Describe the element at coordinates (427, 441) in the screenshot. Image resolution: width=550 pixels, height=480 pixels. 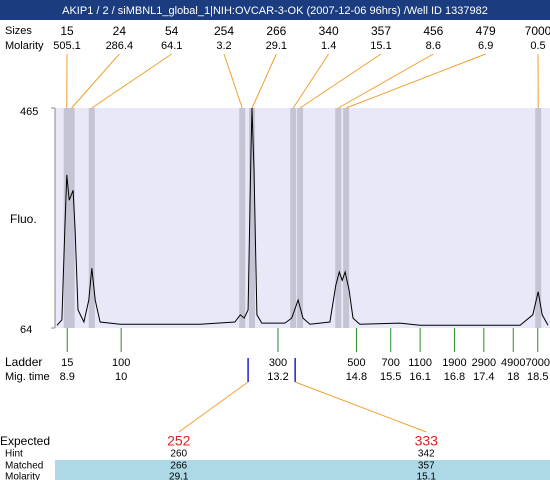
I see `expected-expected: 333` at that location.